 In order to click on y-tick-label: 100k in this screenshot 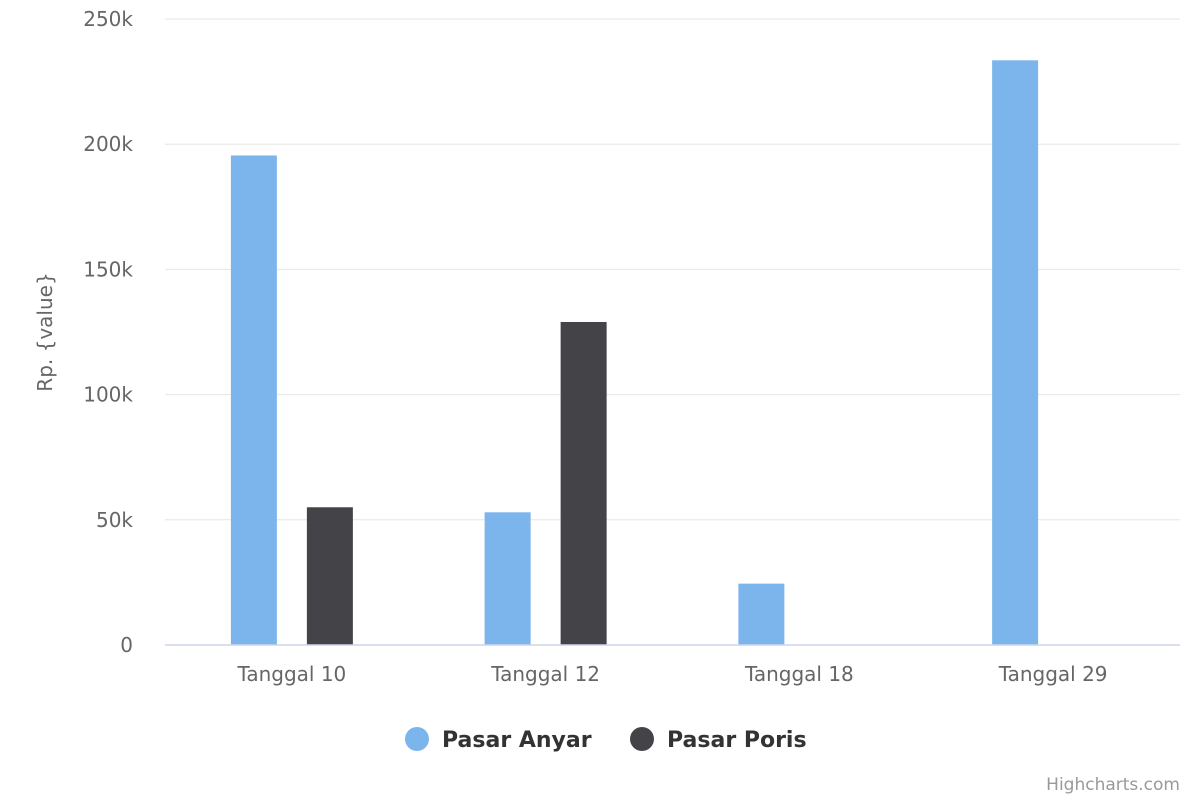, I will do `click(108, 395)`.